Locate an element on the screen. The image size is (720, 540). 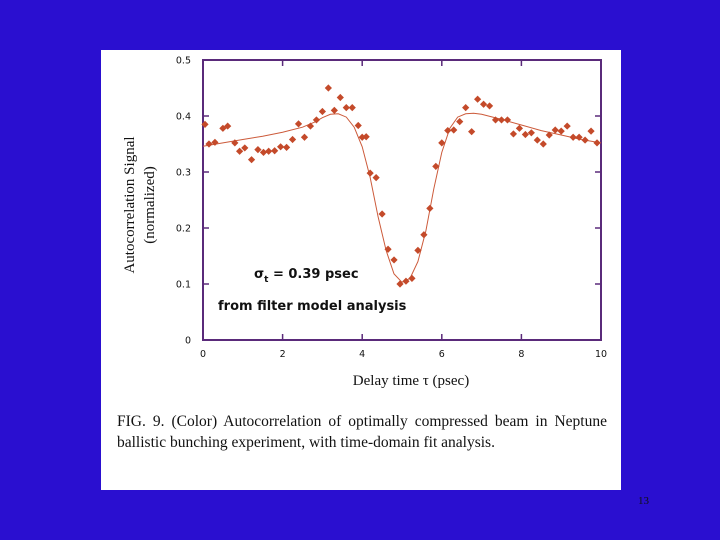
annotation-sigma: σt = 0.39 psec is located at coordinates (306, 276).